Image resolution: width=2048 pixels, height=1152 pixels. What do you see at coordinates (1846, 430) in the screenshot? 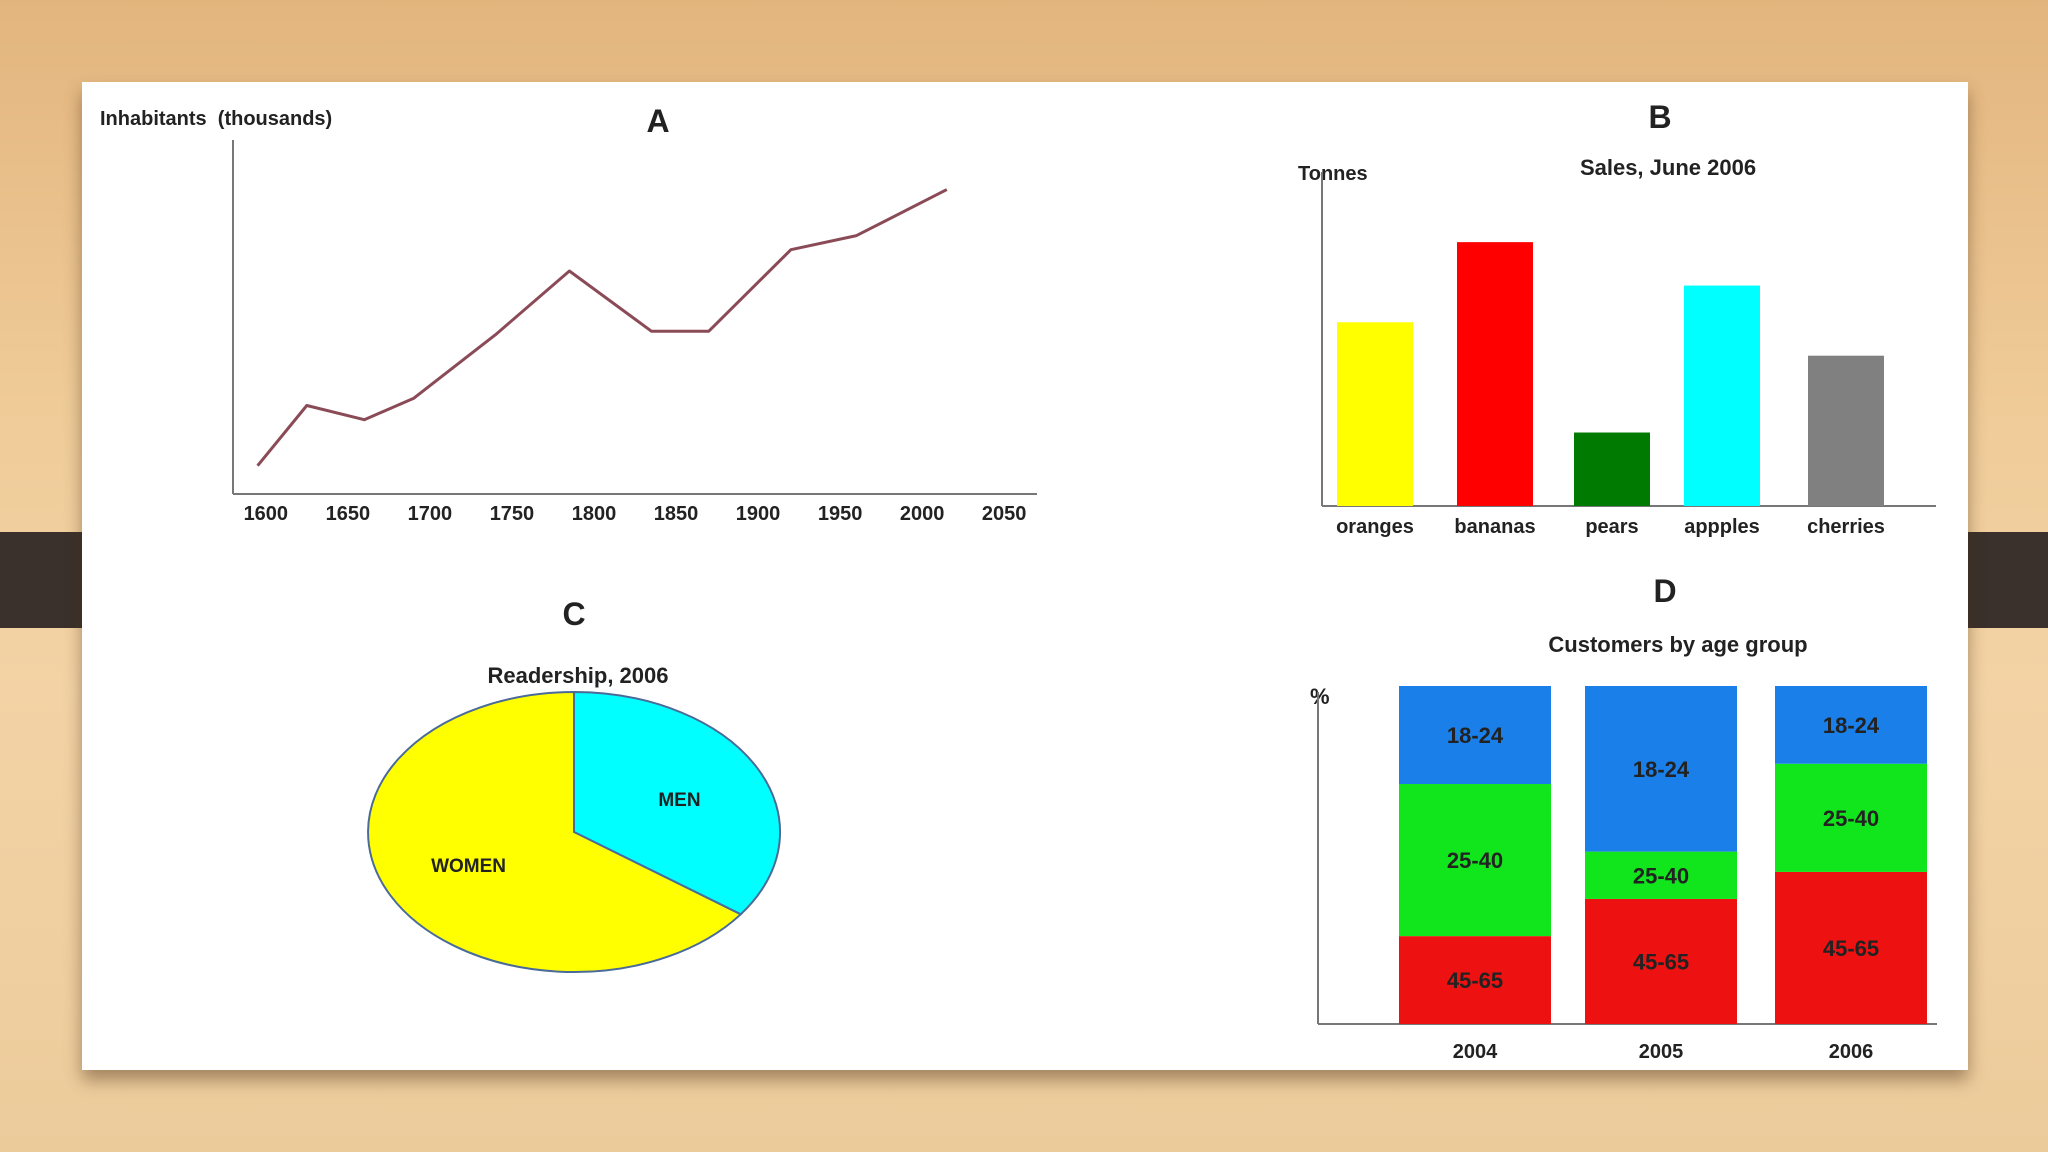
I see `chart-b-bar-cherries` at bounding box center [1846, 430].